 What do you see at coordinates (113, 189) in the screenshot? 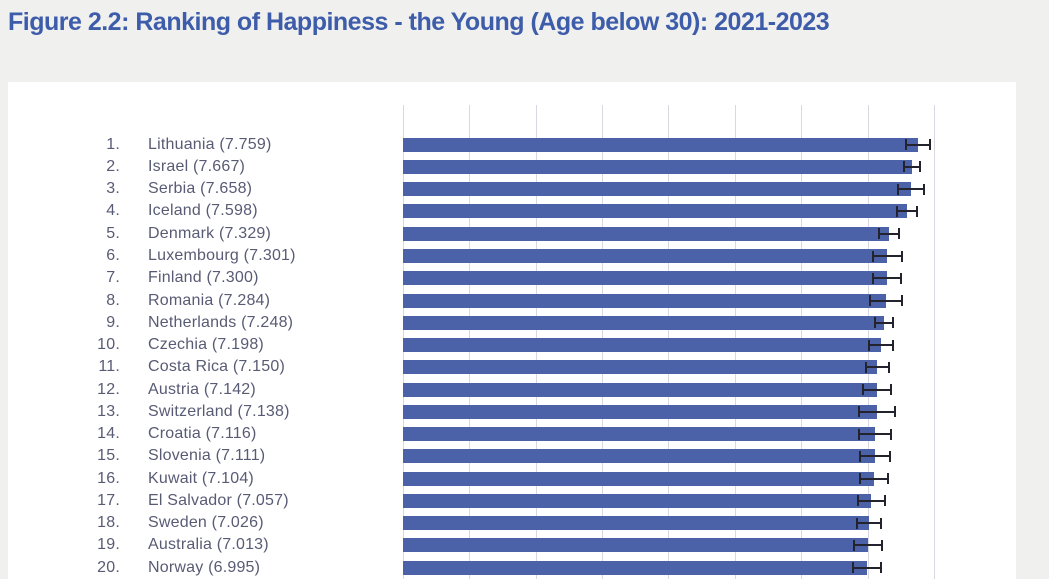
I see `rank-number: 3.` at bounding box center [113, 189].